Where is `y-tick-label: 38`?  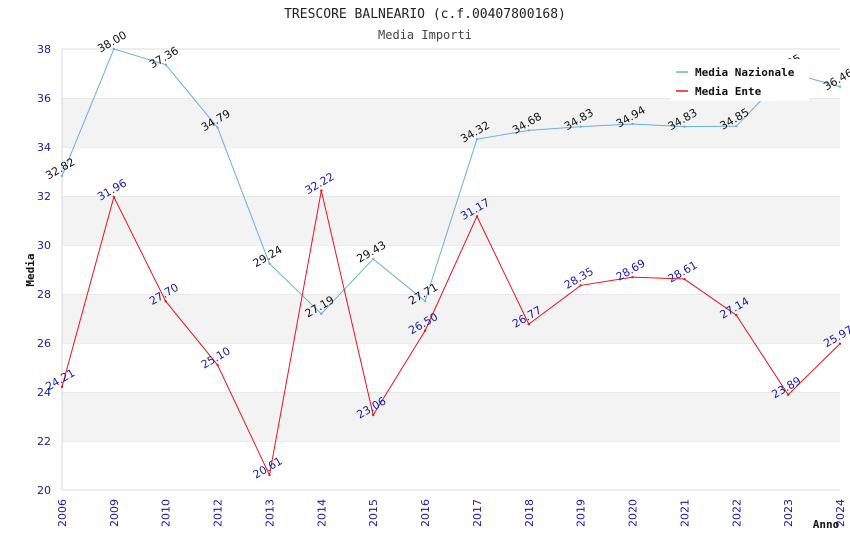
y-tick-label: 38 is located at coordinates (44, 49).